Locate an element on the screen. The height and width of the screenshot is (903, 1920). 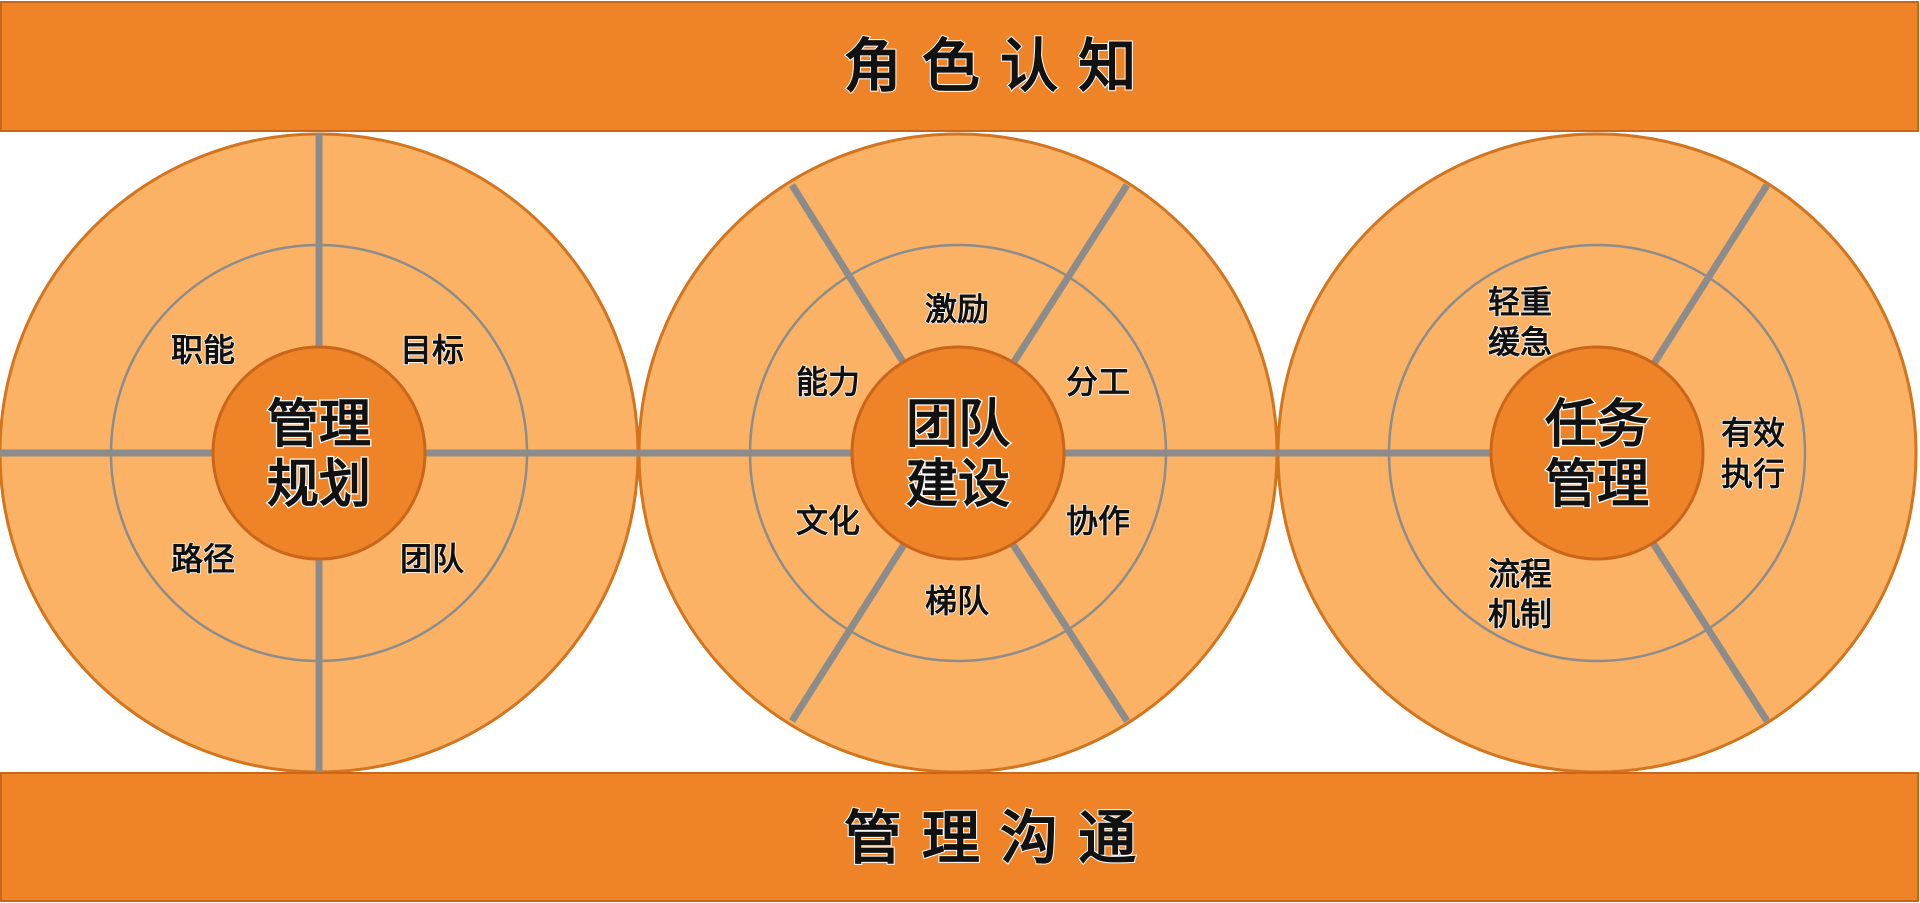
wheel-3-hub-line-2: 管理 is located at coordinates (1597, 485).